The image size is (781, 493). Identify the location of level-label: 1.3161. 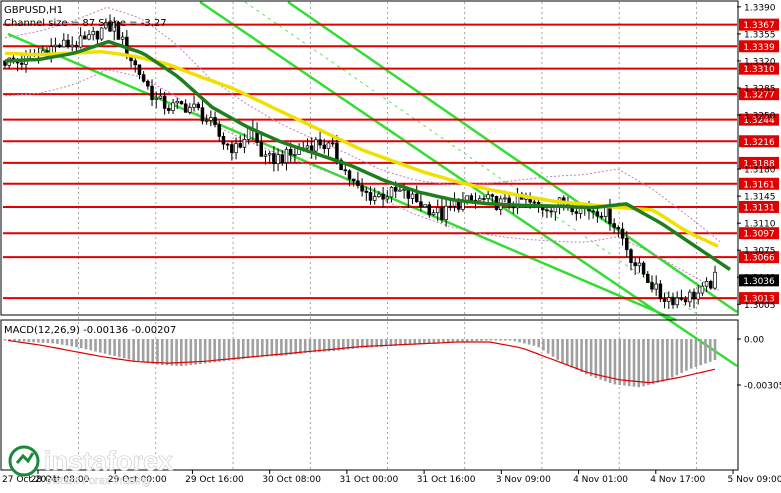
(759, 185).